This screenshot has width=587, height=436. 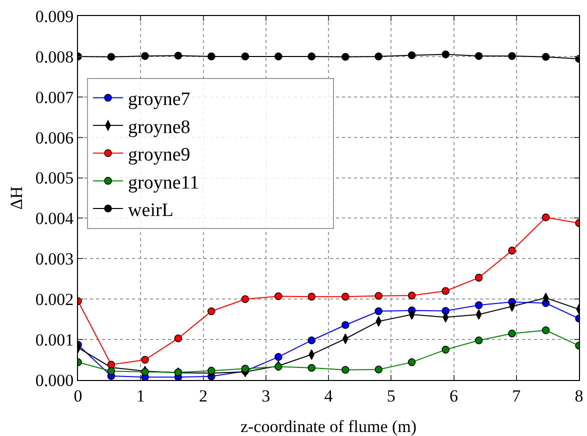 I want to click on x-tick-label: 6, so click(x=454, y=396).